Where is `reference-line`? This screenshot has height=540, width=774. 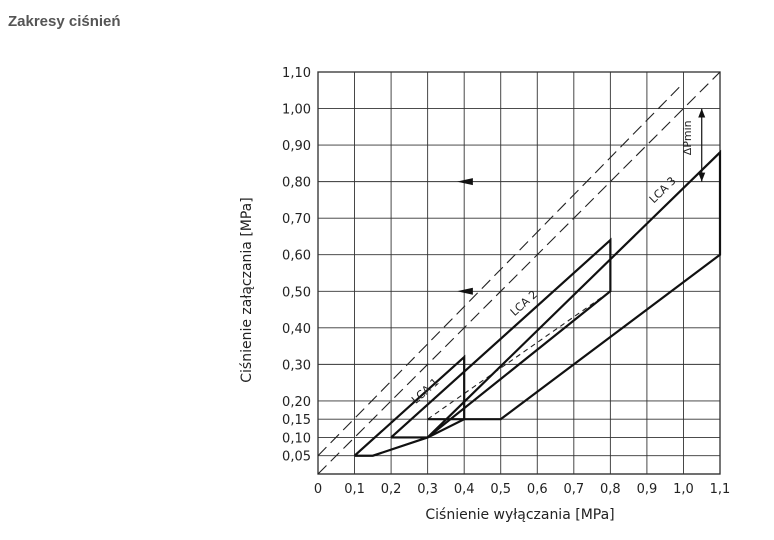 reference-line is located at coordinates (519, 355).